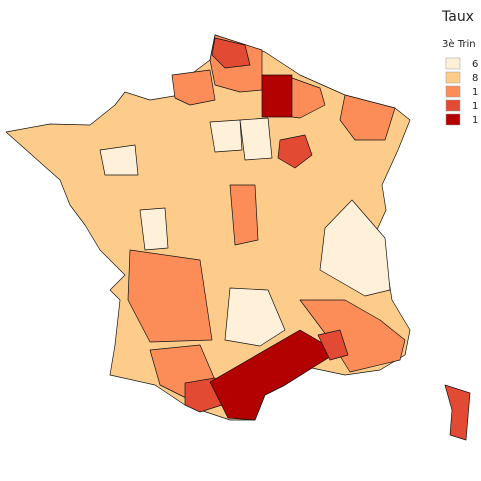 This screenshot has width=481, height=481. What do you see at coordinates (461, 91) in the screenshot?
I see `legend: 6 8 1 1 1` at bounding box center [461, 91].